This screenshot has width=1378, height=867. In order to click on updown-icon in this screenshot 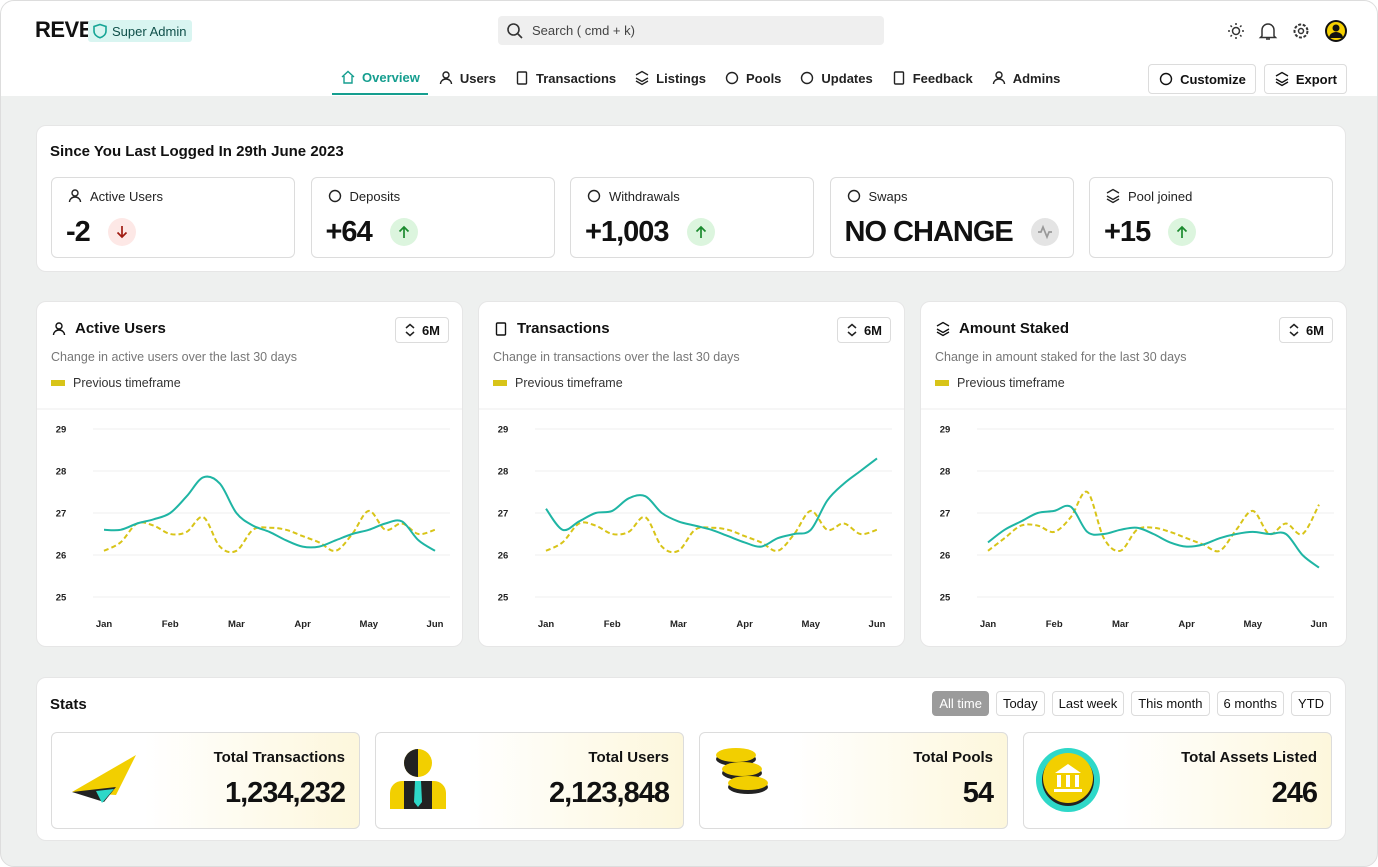, I will do `click(1294, 330)`.